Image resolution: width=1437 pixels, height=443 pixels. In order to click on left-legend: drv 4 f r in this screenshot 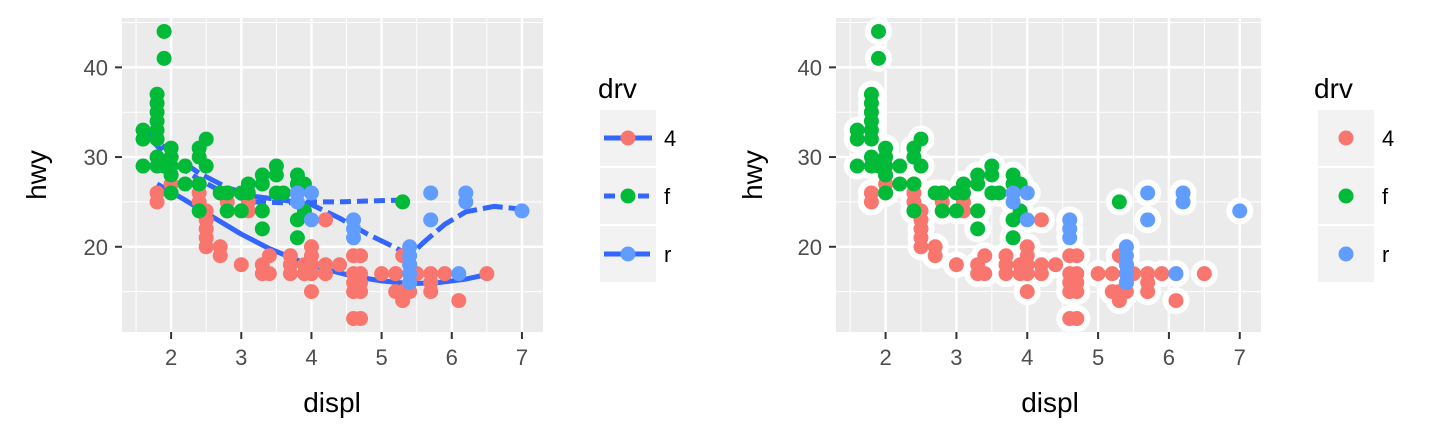, I will do `click(637, 177)`.